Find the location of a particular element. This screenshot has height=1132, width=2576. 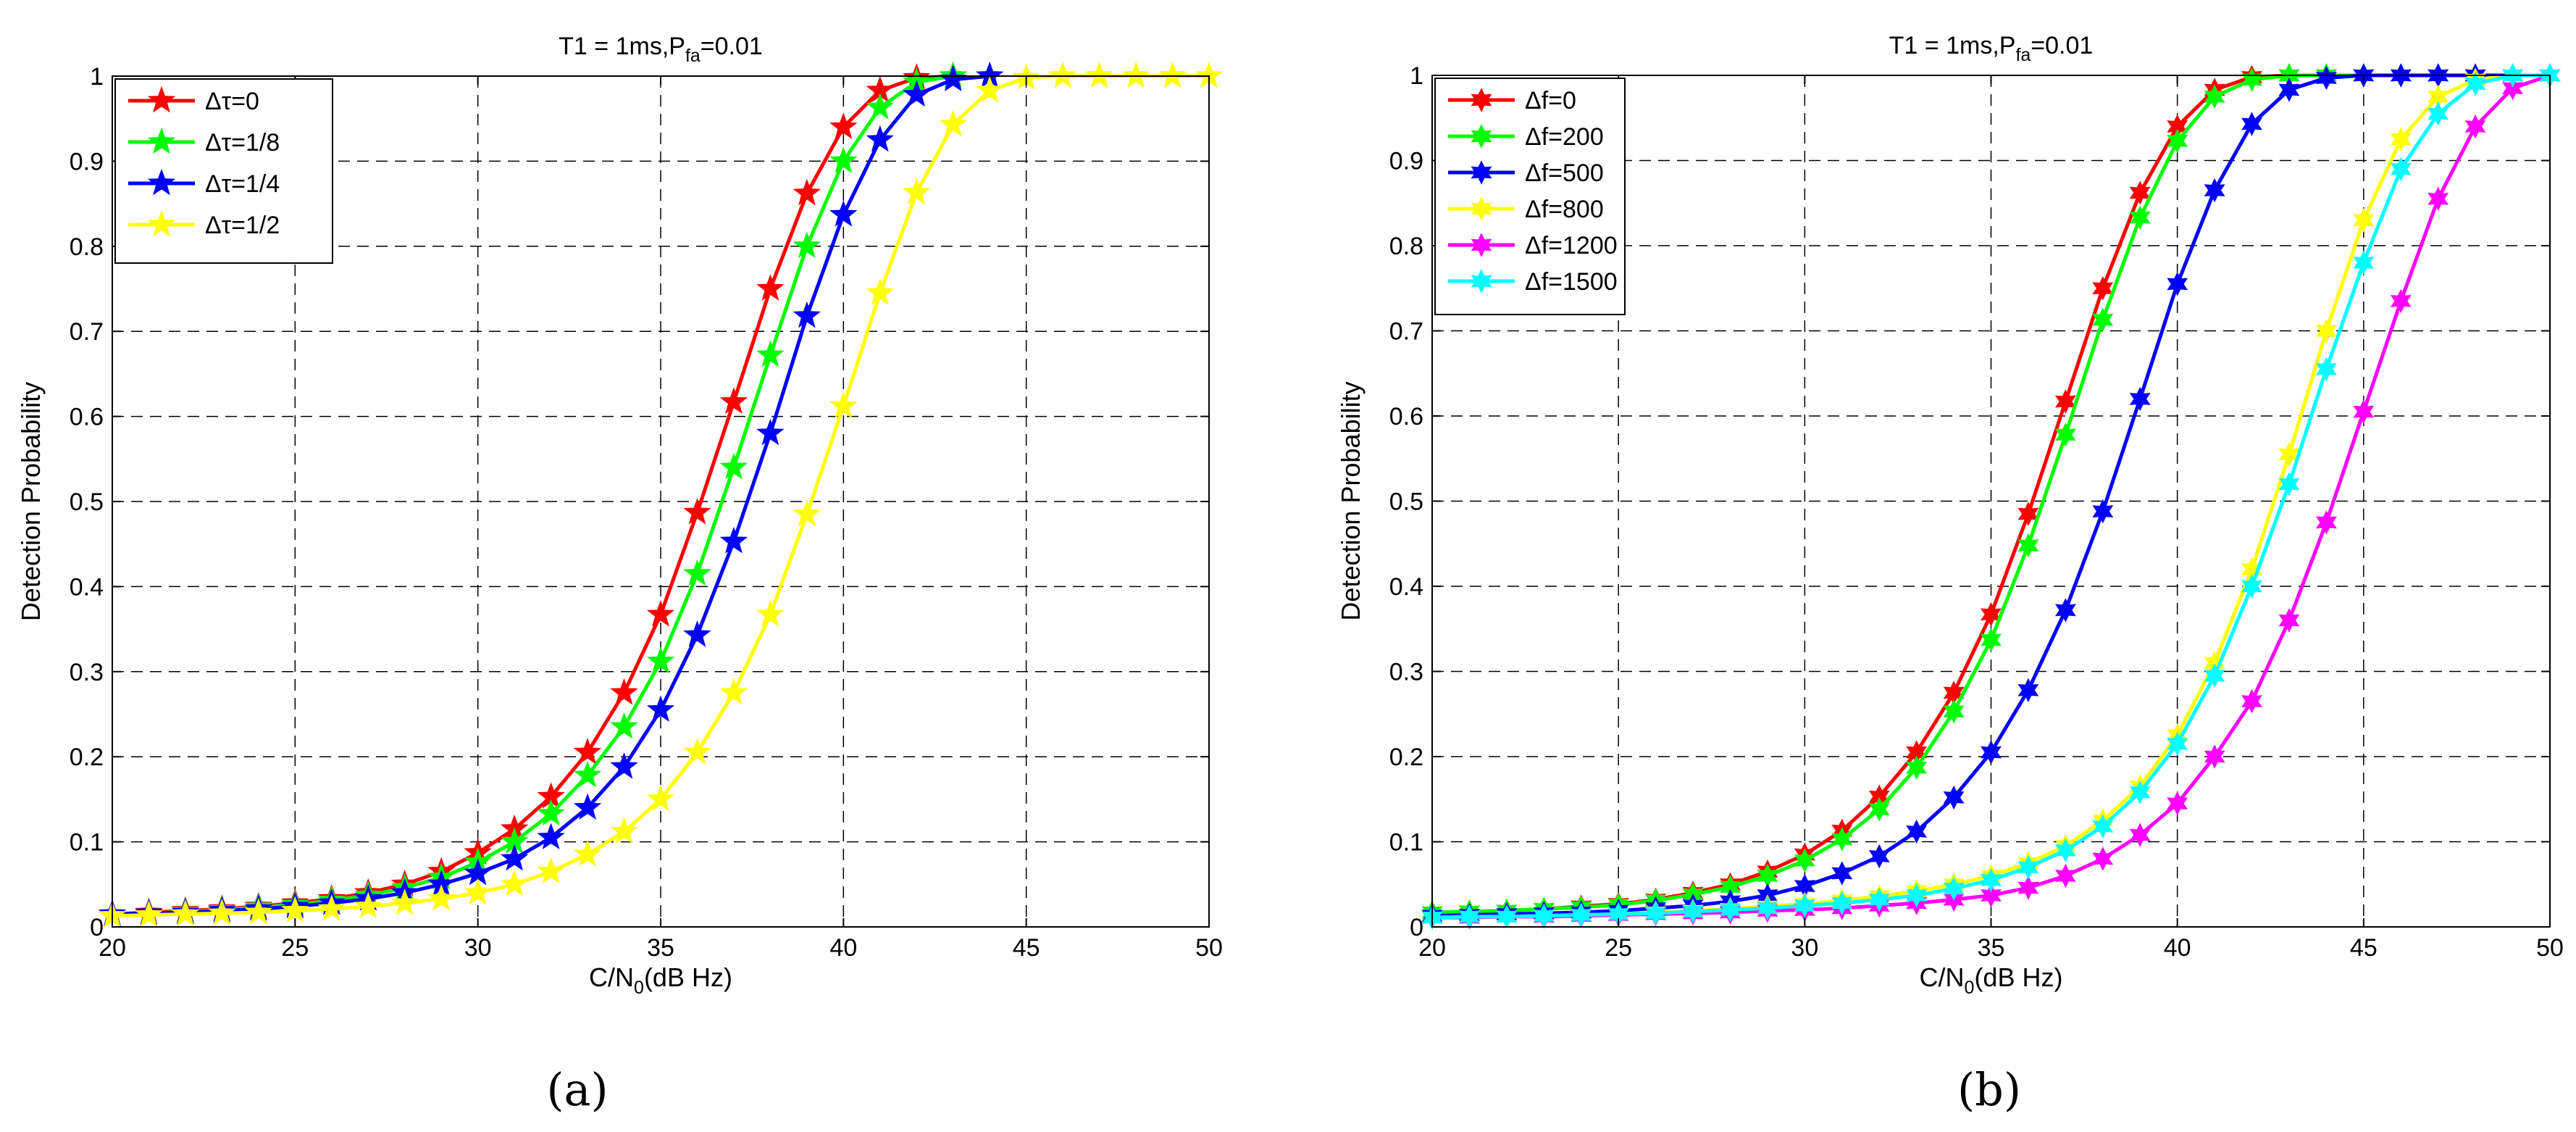

y-tick-label: 0.8 is located at coordinates (87, 247).